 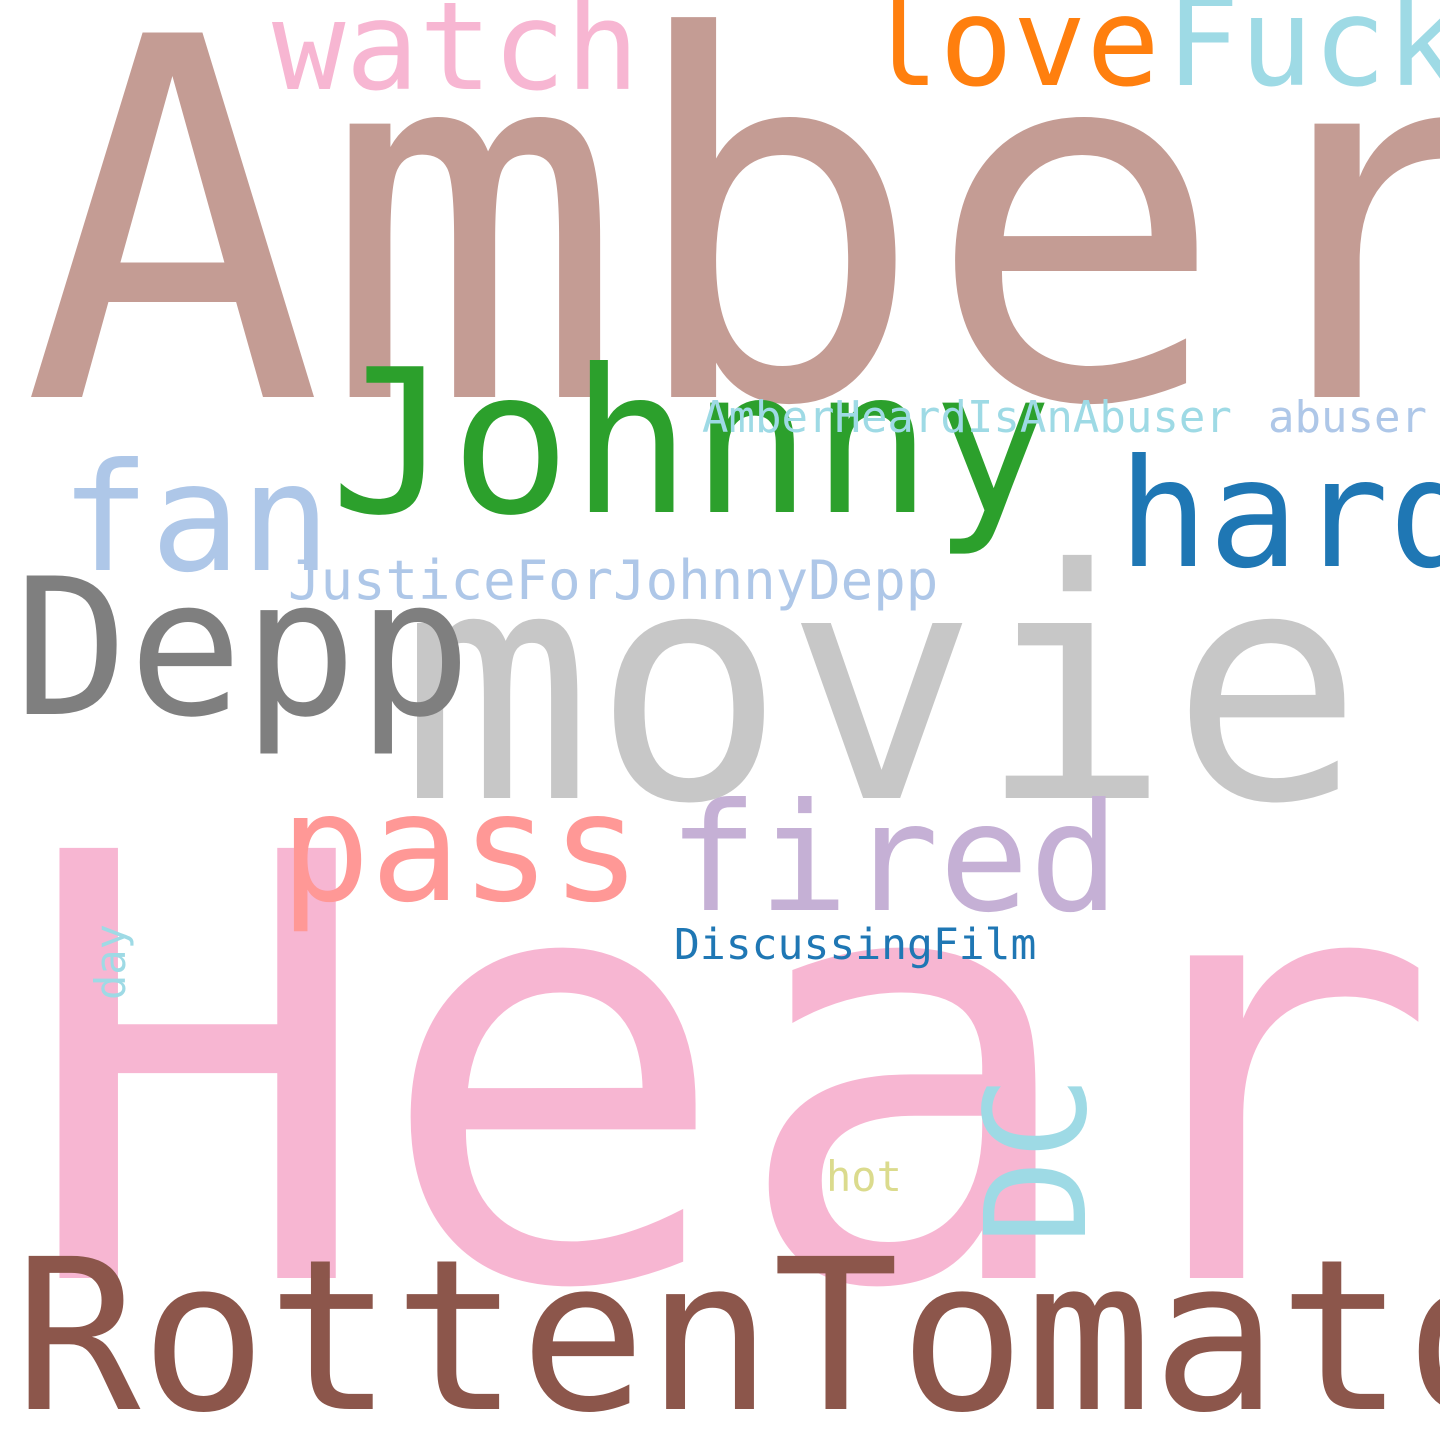 What do you see at coordinates (894, 859) in the screenshot?
I see `word-fired: fired` at bounding box center [894, 859].